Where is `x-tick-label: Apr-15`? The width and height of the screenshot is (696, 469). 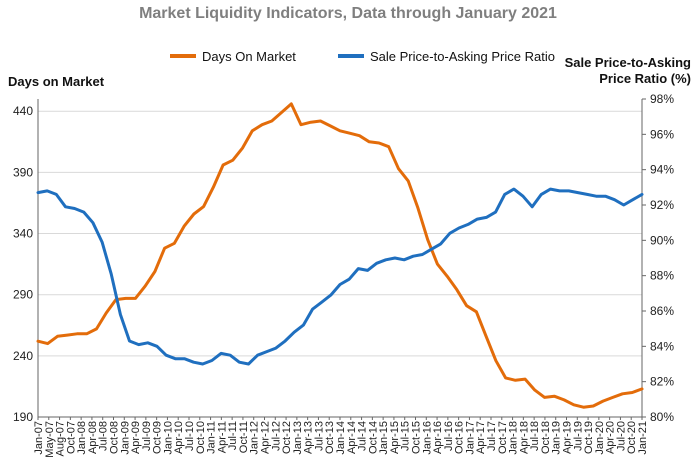 x-tick-label: Apr-15 is located at coordinates (395, 437).